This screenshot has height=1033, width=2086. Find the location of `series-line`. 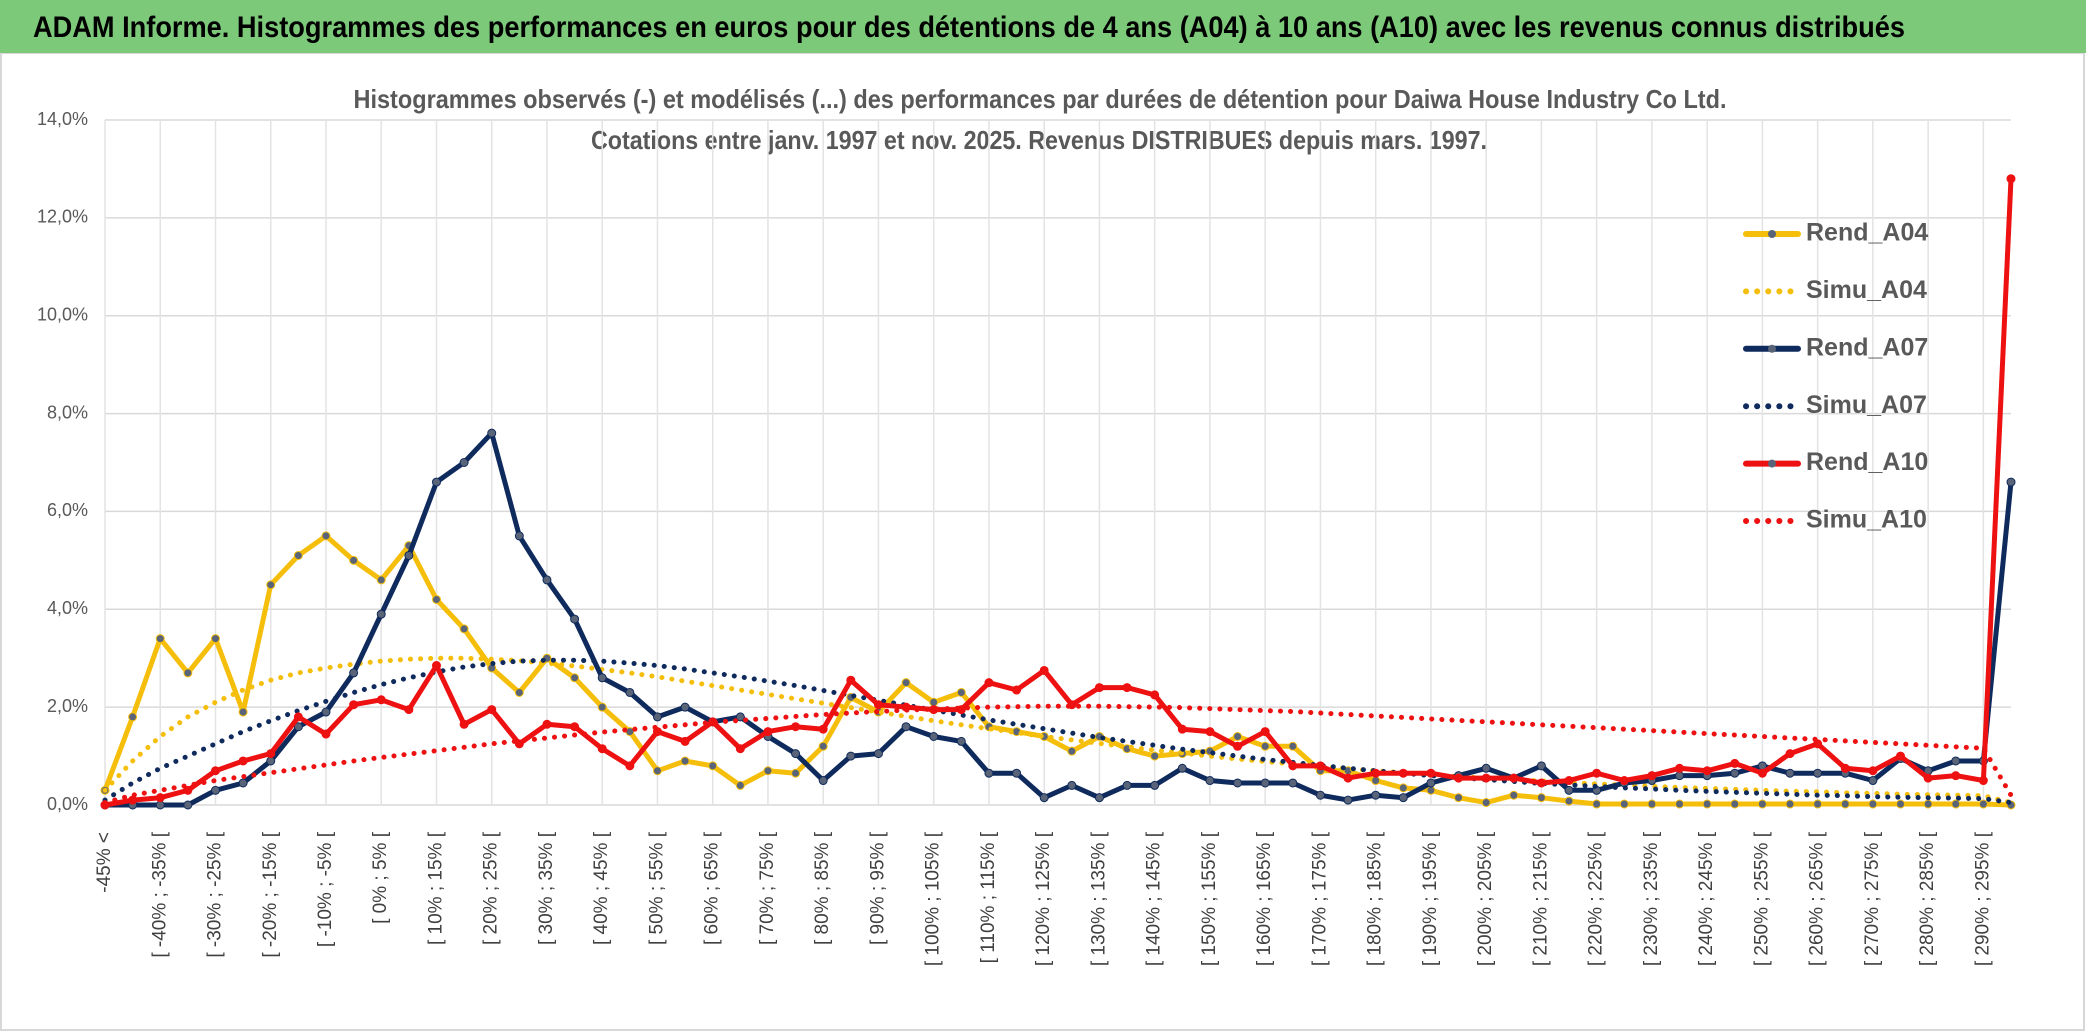

series-line is located at coordinates (1058, 730).